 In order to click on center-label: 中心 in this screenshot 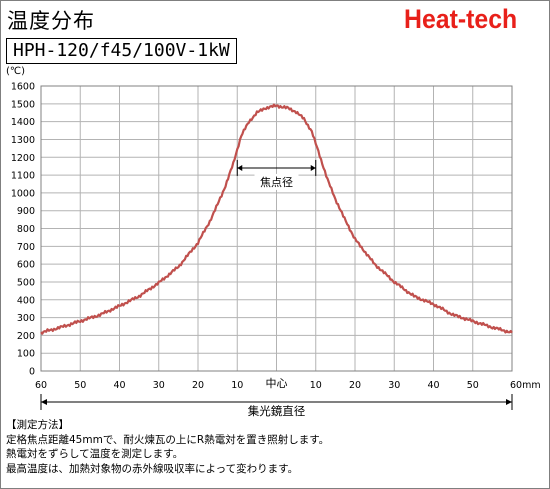, I will do `click(277, 383)`.